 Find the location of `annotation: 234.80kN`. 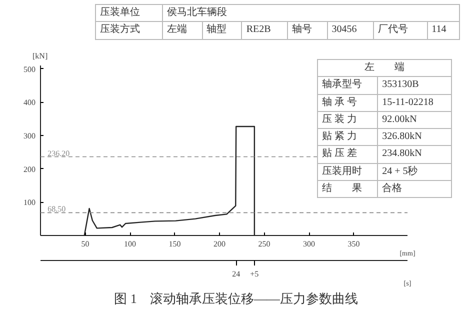

annotation: 234.80kN is located at coordinates (415, 155).